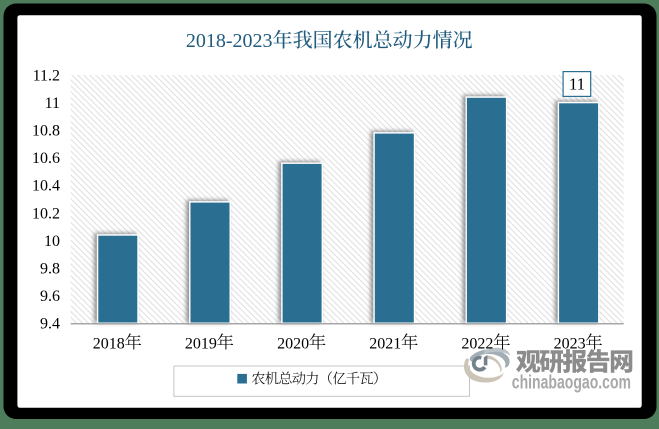 The width and height of the screenshot is (659, 429). I want to click on svg-text: 2021, so click(385, 343).